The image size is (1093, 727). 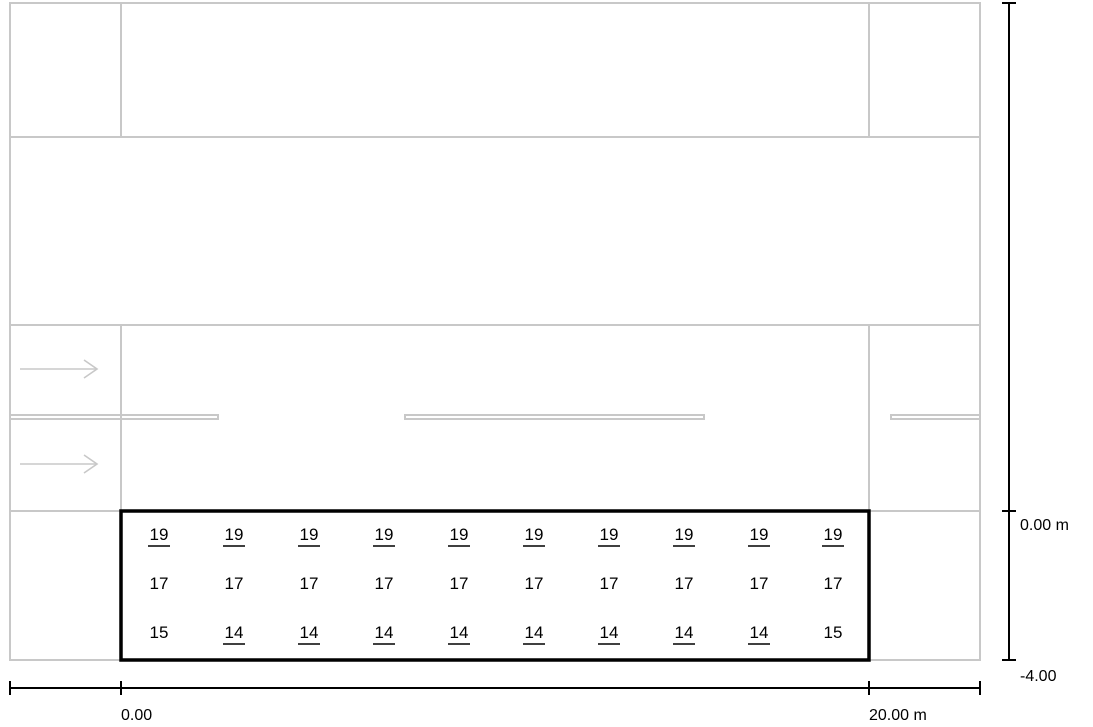 I want to click on y-top-label: 0.00 m, so click(x=1044, y=525).